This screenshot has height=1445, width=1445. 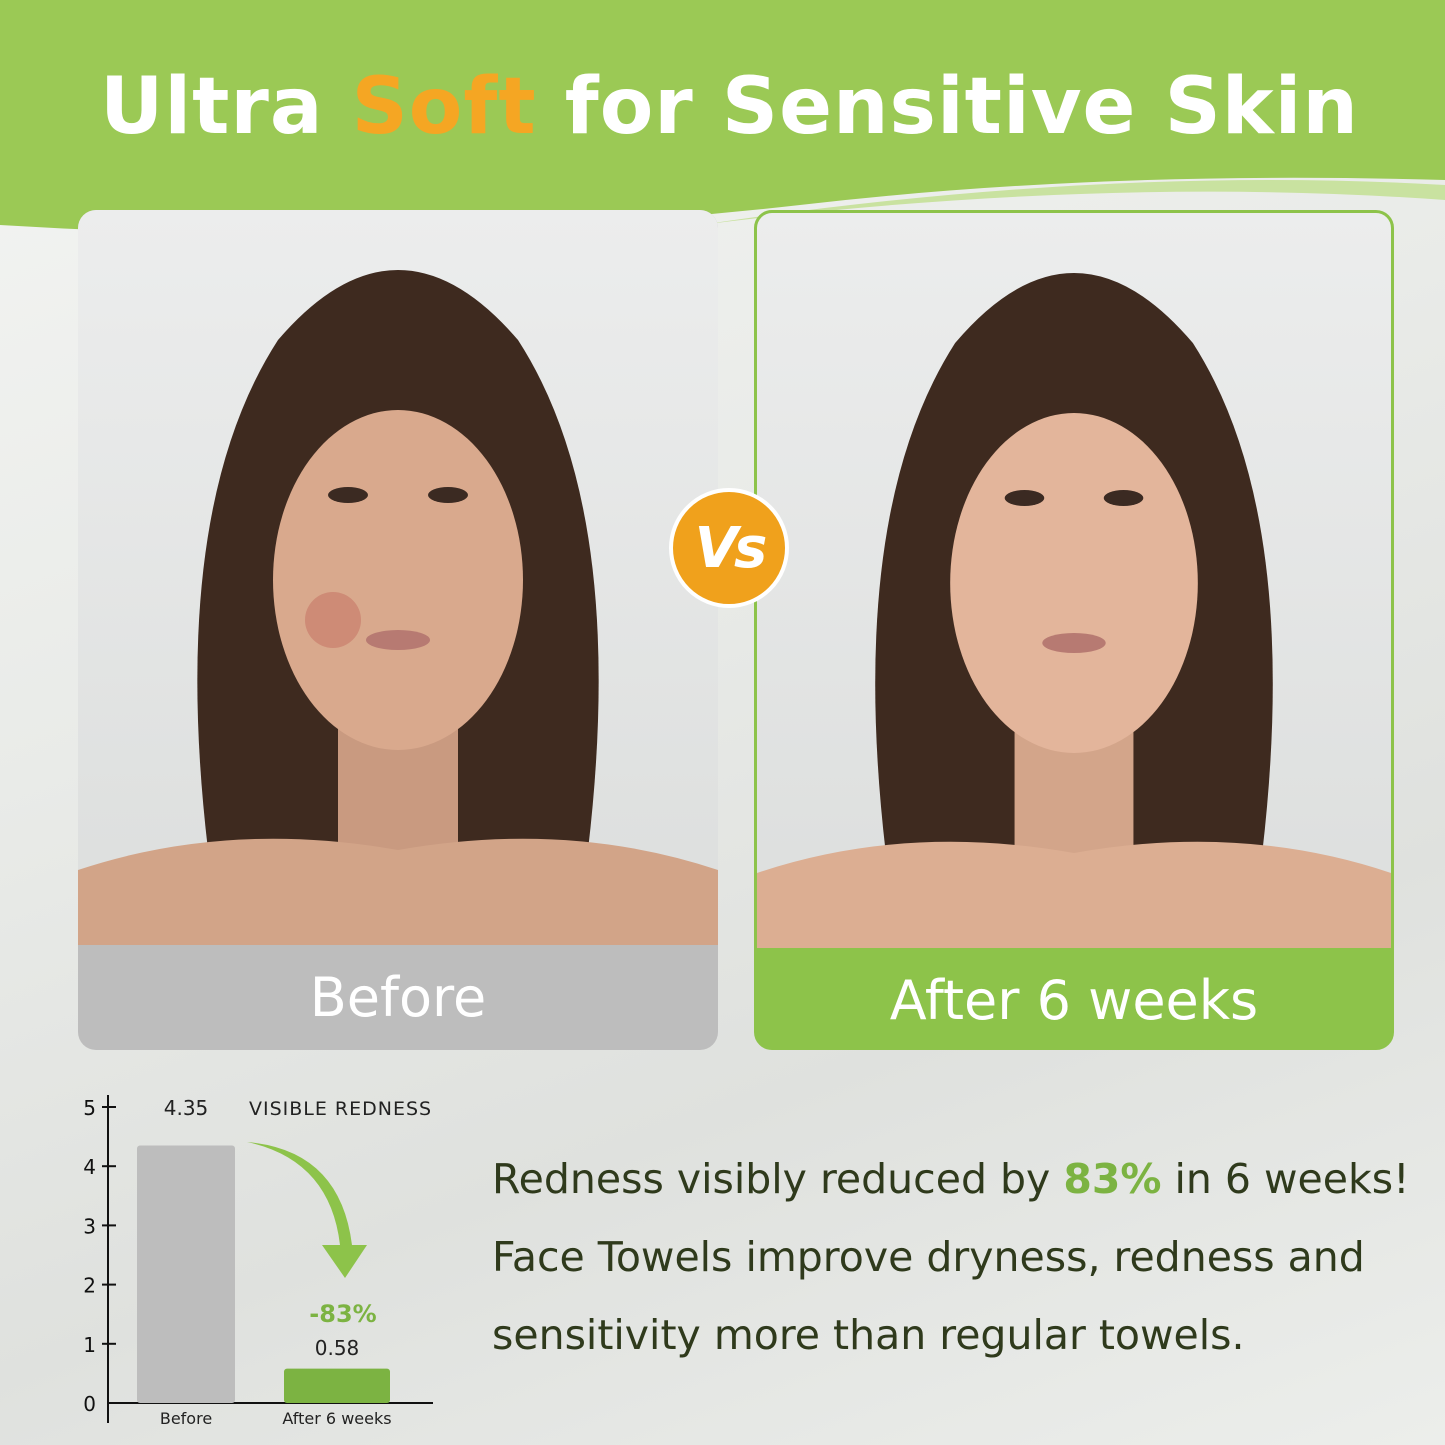 I want to click on vs-badge: Vs, so click(x=729, y=548).